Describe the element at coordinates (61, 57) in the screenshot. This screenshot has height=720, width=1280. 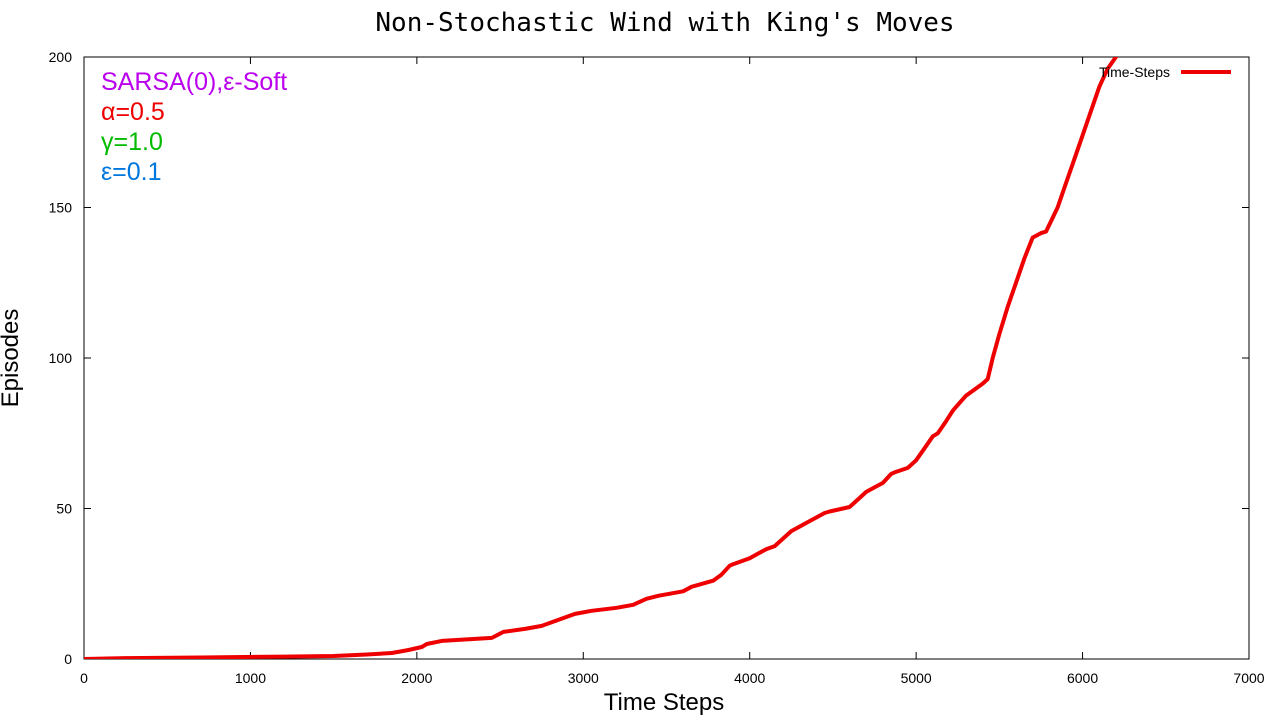
I see `y-tick-label: 200` at that location.